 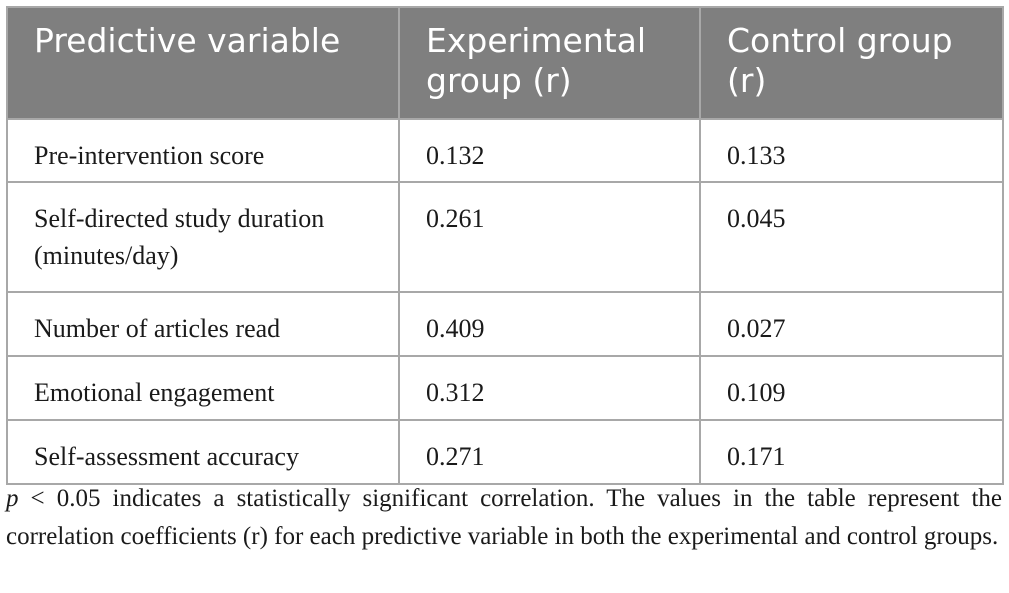 I want to click on control-value-cell: 0.171, so click(x=851, y=452).